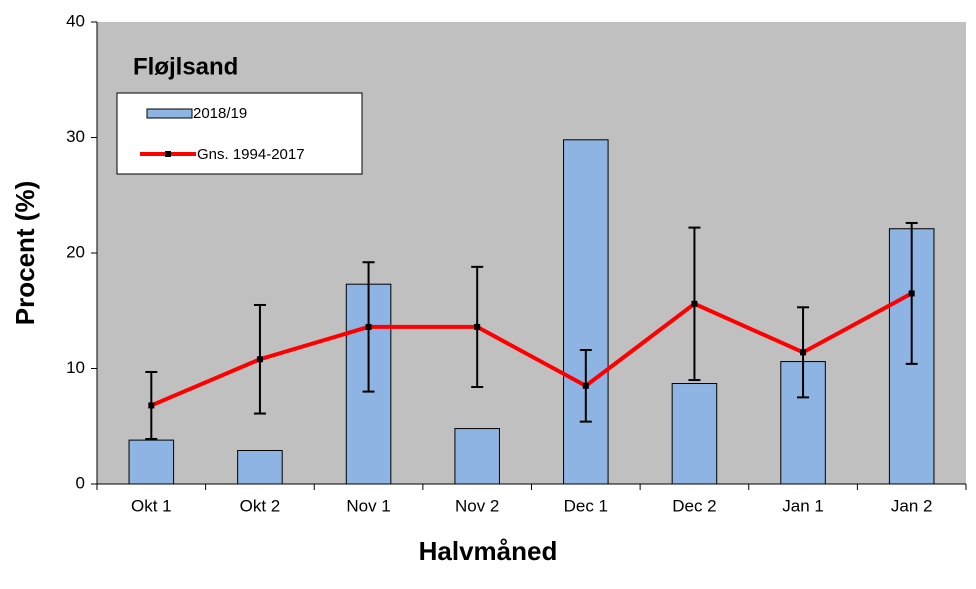 This screenshot has height=589, width=976. What do you see at coordinates (75, 251) in the screenshot?
I see `y-tick-label: 20` at bounding box center [75, 251].